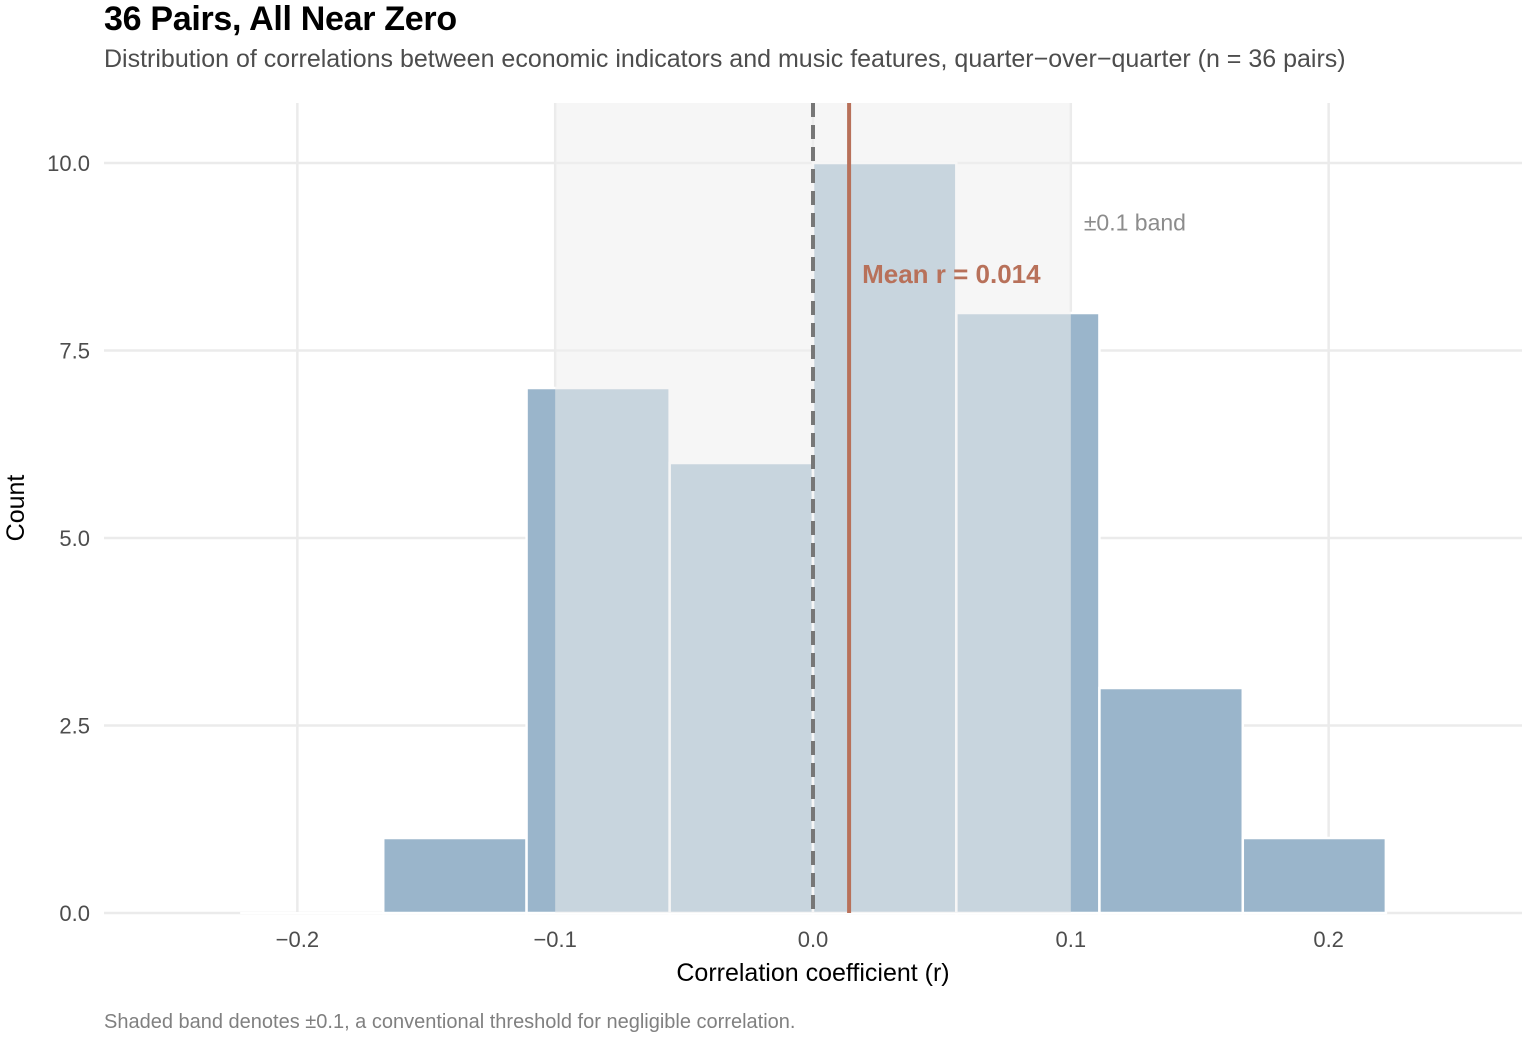  Describe the element at coordinates (813, 939) in the screenshot. I see `x-tick-label: 0.0` at that location.